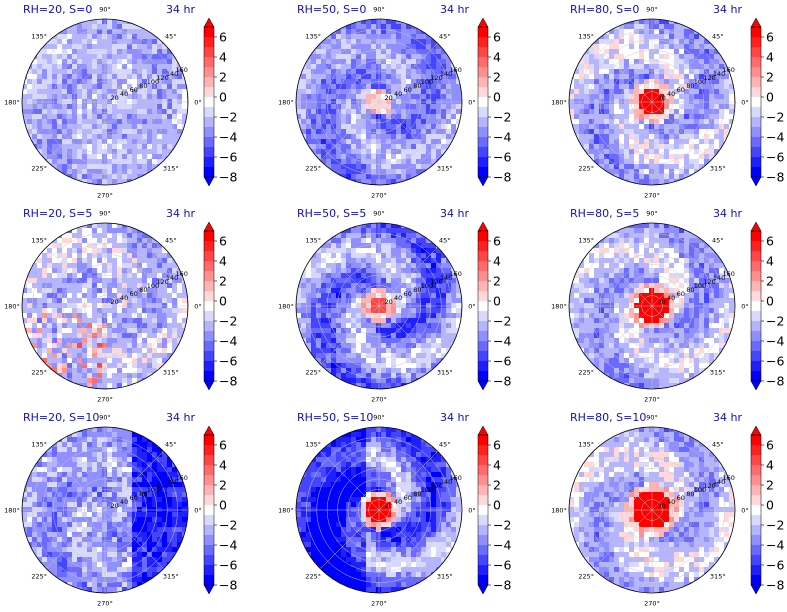  Describe the element at coordinates (313, 168) in the screenshot. I see `angle-tick-label: 225°` at that location.